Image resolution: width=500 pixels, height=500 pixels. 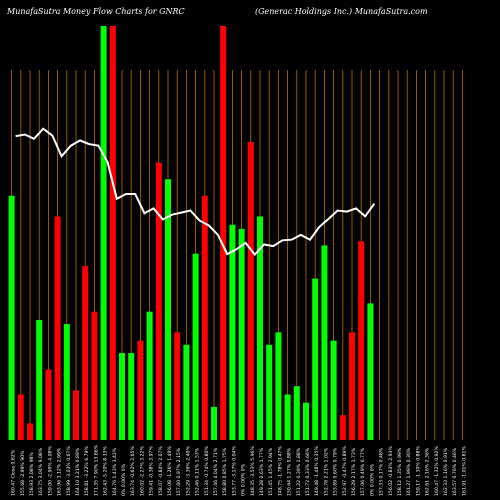 I want to click on x-tick-label: 152.97 -0.47% 0.89%, so click(x=345, y=471).